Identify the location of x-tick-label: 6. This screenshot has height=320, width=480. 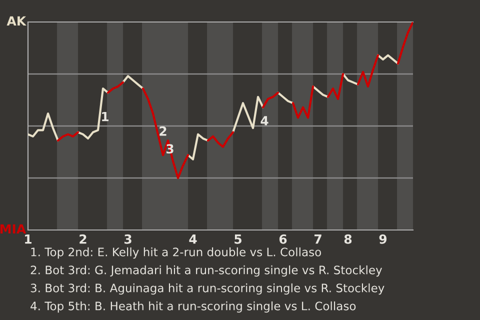
(283, 239).